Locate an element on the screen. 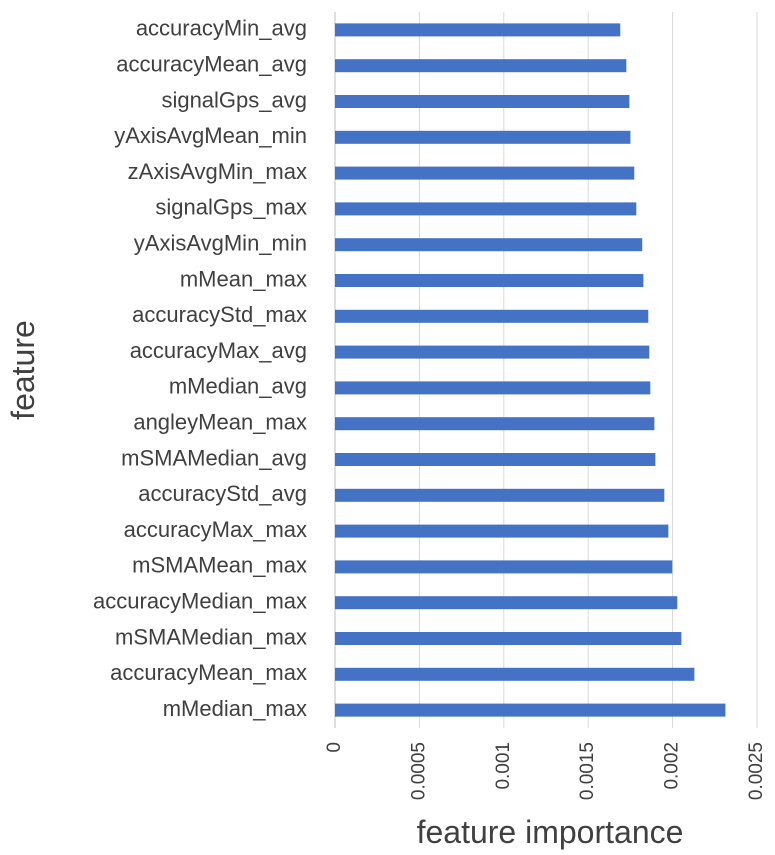  y-tick-label: accuracyMean_max is located at coordinates (208, 672).